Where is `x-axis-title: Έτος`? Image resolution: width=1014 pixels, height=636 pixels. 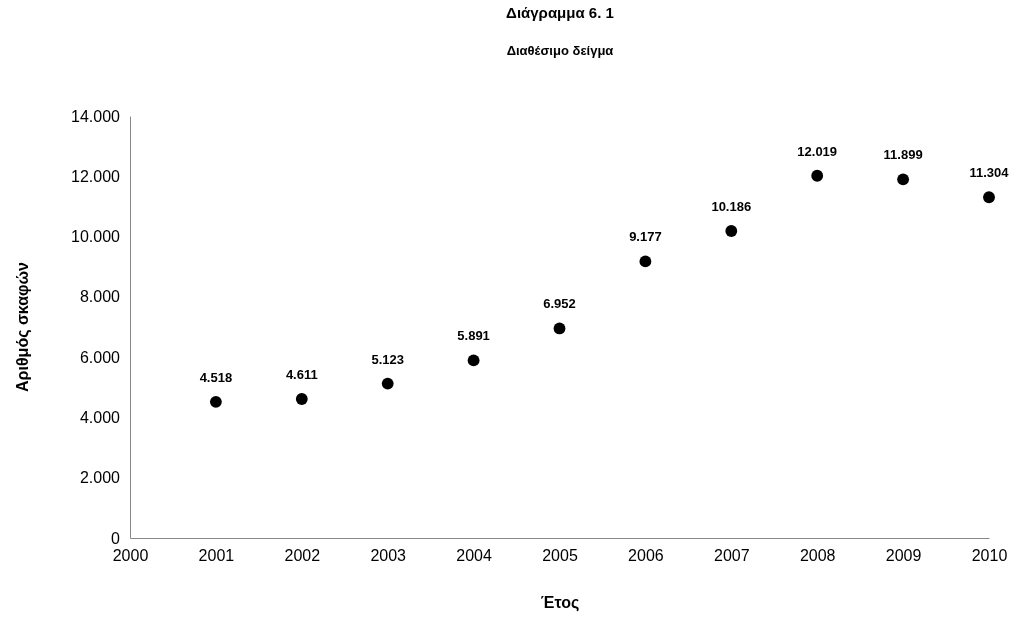 x-axis-title: Έτος is located at coordinates (560, 603).